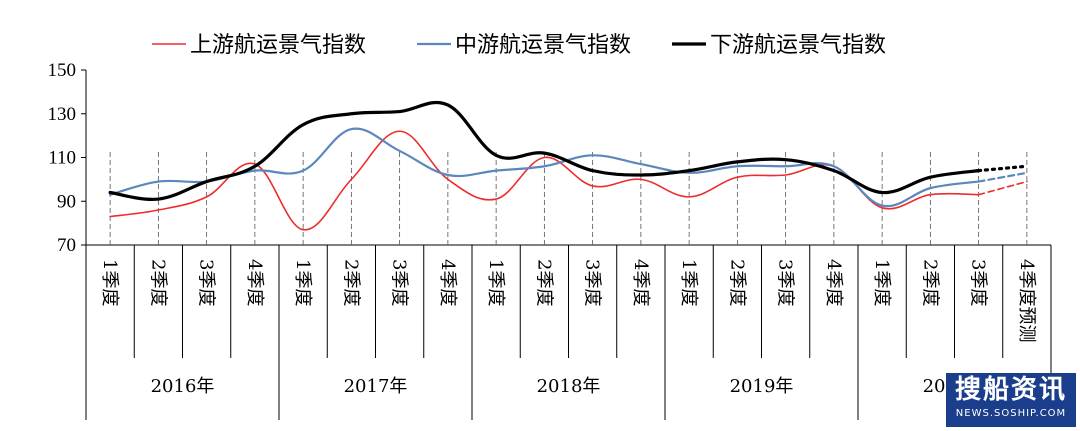 Image resolution: width=1080 pixels, height=431 pixels. I want to click on y-tick-label: 130, so click(62, 114).